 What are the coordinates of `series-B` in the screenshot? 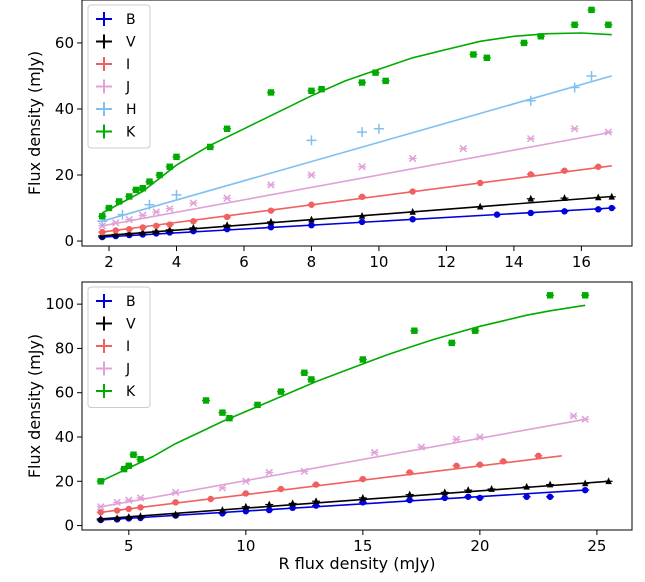 It's located at (343, 505).